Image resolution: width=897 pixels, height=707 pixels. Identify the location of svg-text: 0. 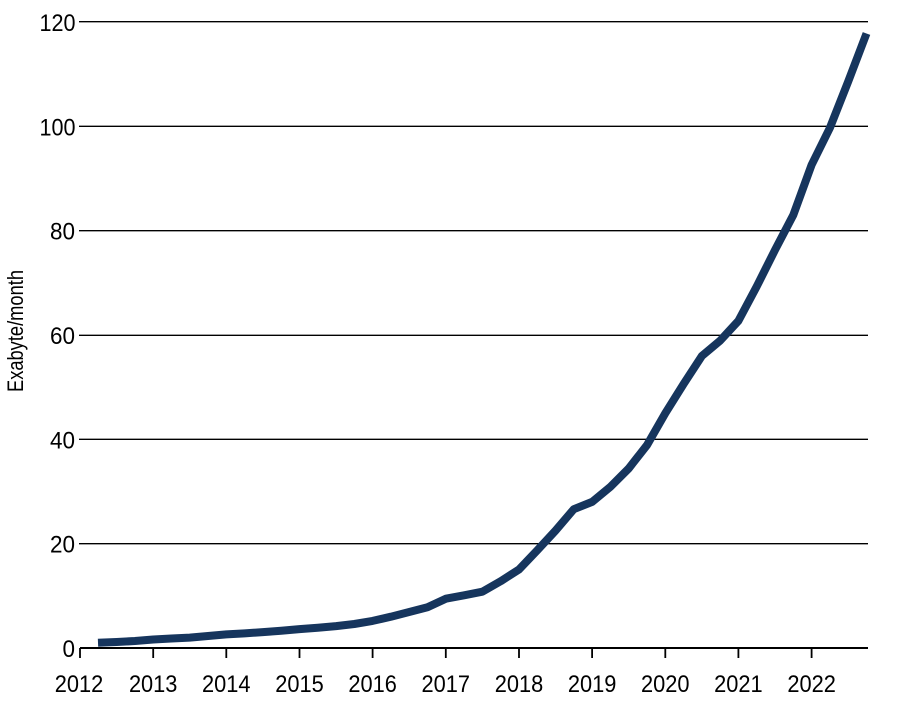
(69, 649).